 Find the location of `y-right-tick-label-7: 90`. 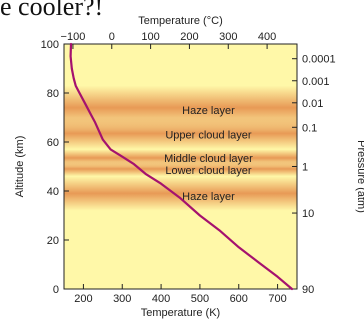

y-right-tick-label-7: 90 is located at coordinates (308, 290).